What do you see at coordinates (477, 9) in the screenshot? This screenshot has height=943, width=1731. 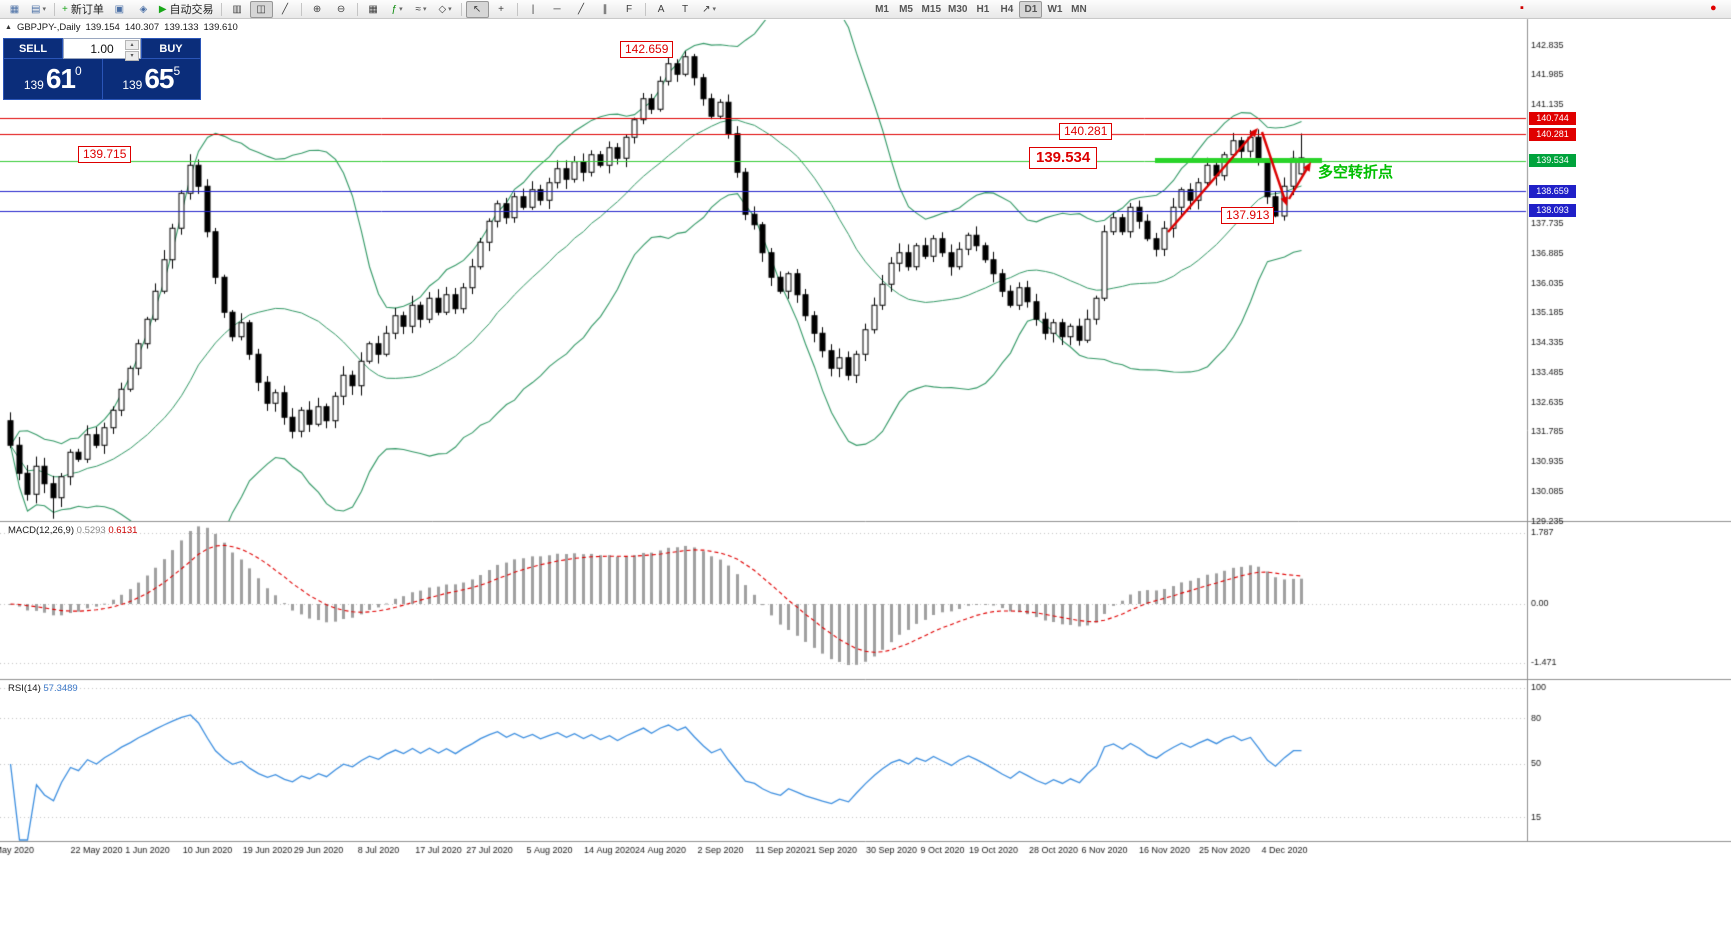 I see `cursor-button: ↖` at bounding box center [477, 9].